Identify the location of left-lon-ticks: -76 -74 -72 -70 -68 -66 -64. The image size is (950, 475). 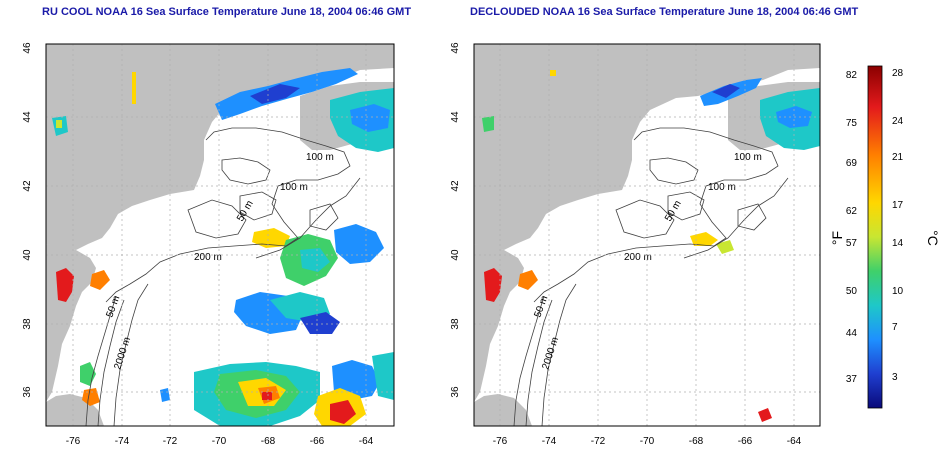
(220, 441).